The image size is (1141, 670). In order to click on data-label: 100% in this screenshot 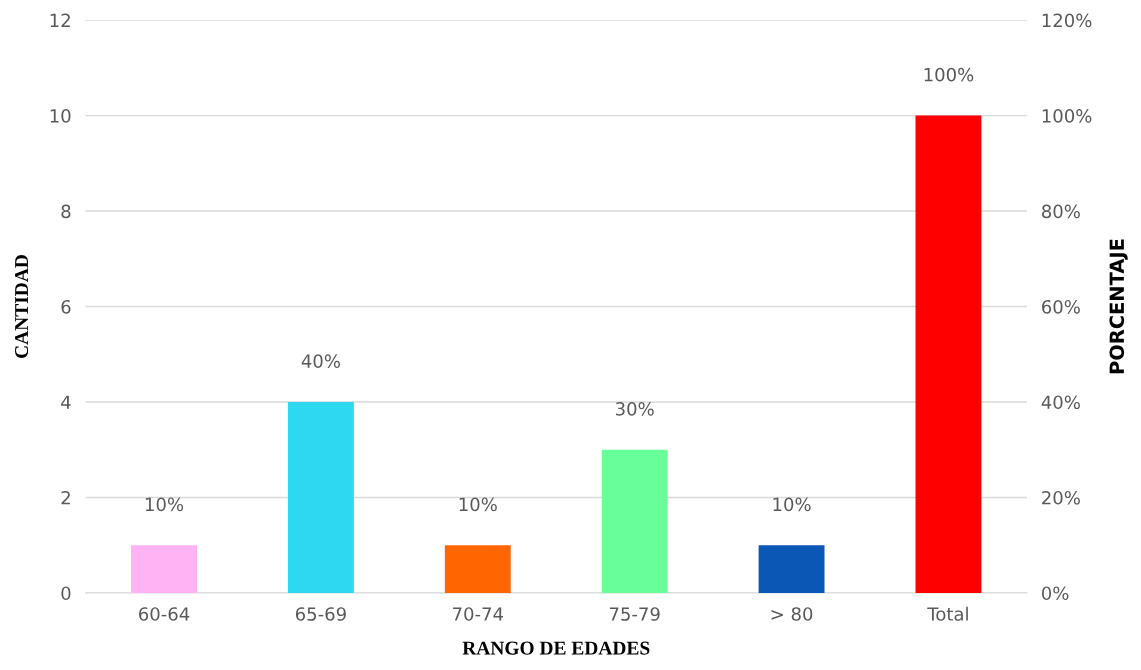, I will do `click(949, 74)`.